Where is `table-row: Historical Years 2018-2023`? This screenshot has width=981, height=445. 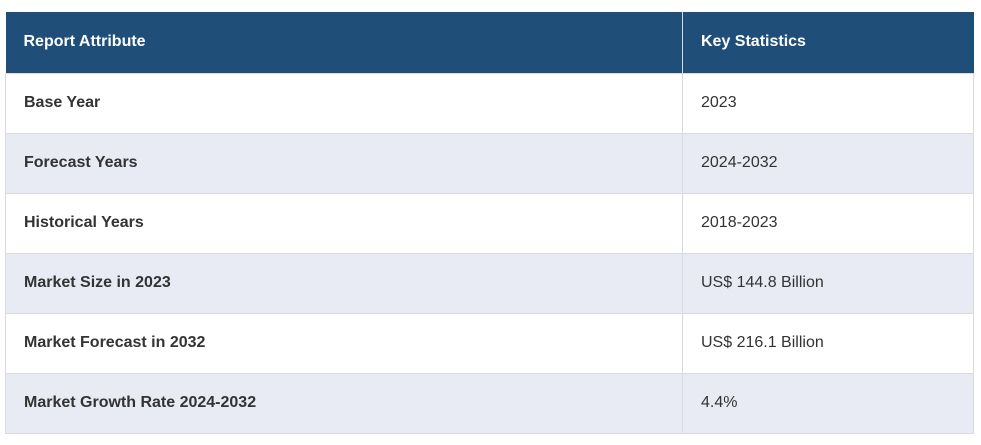 table-row: Historical Years 2018-2023 is located at coordinates (489, 223).